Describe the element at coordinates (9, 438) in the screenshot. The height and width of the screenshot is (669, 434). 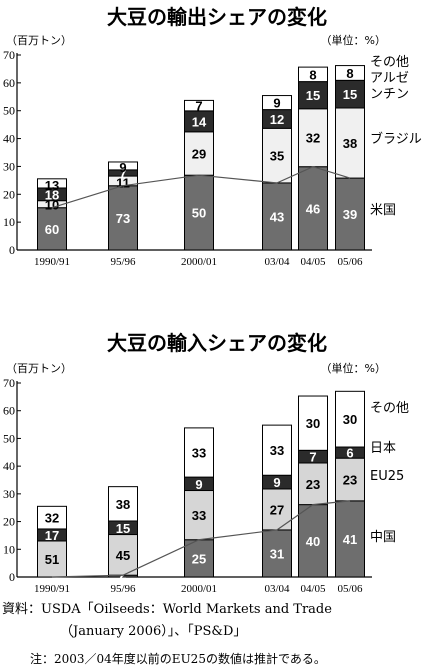
I see `y-tick-label: 50` at that location.